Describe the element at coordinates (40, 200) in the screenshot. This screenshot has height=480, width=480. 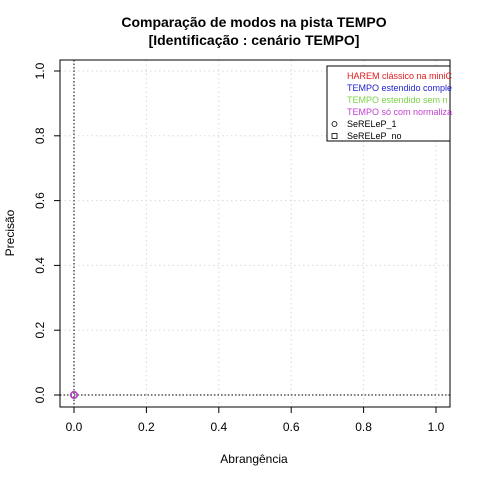
I see `y-tick-label: 0.6` at that location.